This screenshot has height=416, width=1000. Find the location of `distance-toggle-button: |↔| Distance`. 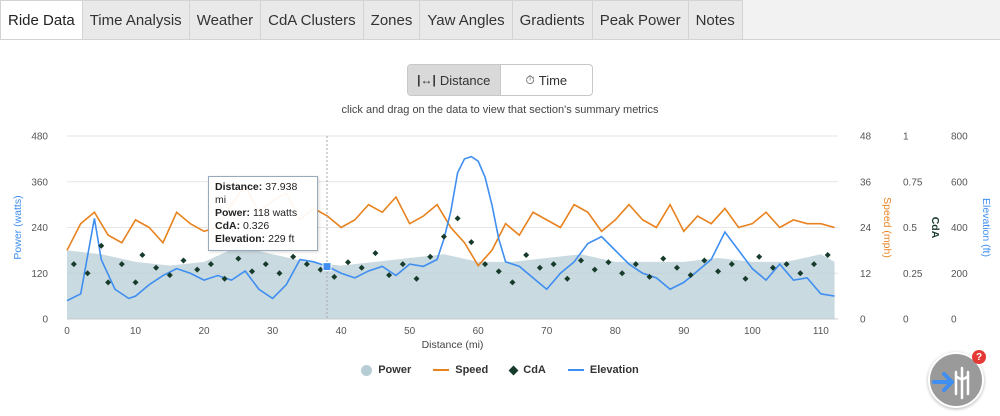

distance-toggle-button: |↔| Distance is located at coordinates (454, 80).